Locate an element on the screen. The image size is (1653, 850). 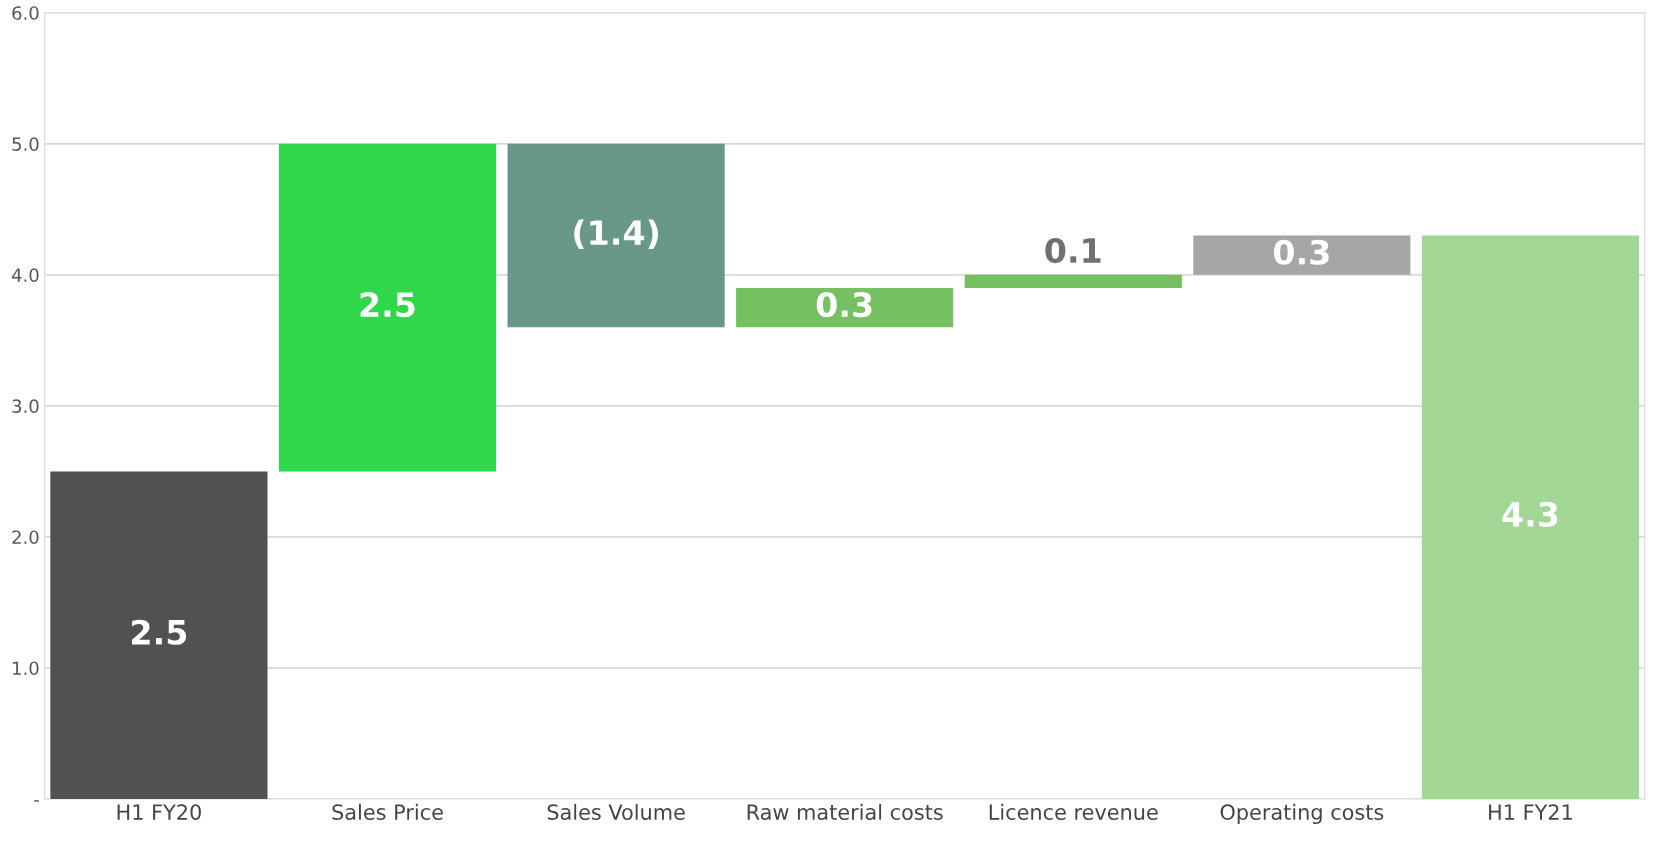
y-tick-label: 5.0 is located at coordinates (25, 144).